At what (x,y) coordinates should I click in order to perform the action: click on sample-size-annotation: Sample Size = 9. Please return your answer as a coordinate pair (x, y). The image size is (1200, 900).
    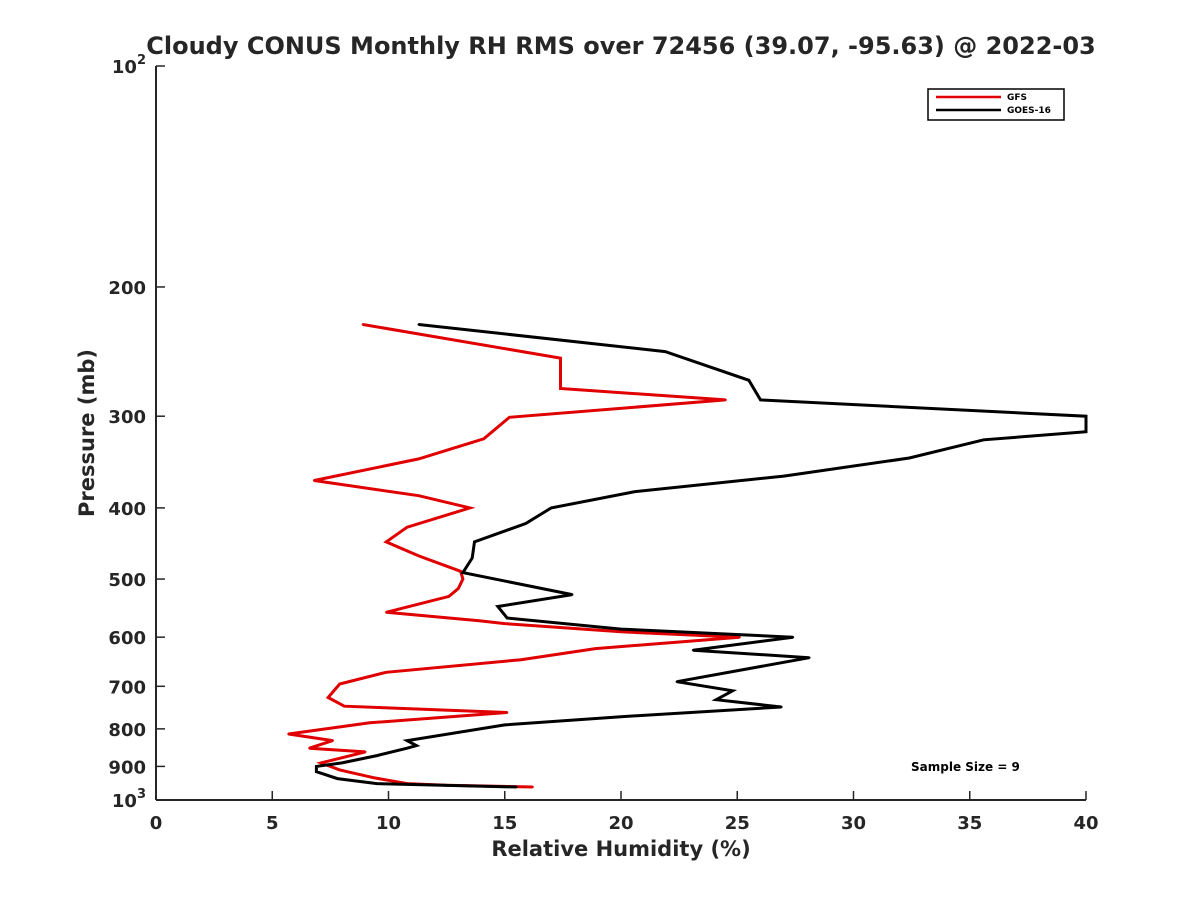
    Looking at the image, I should click on (965, 767).